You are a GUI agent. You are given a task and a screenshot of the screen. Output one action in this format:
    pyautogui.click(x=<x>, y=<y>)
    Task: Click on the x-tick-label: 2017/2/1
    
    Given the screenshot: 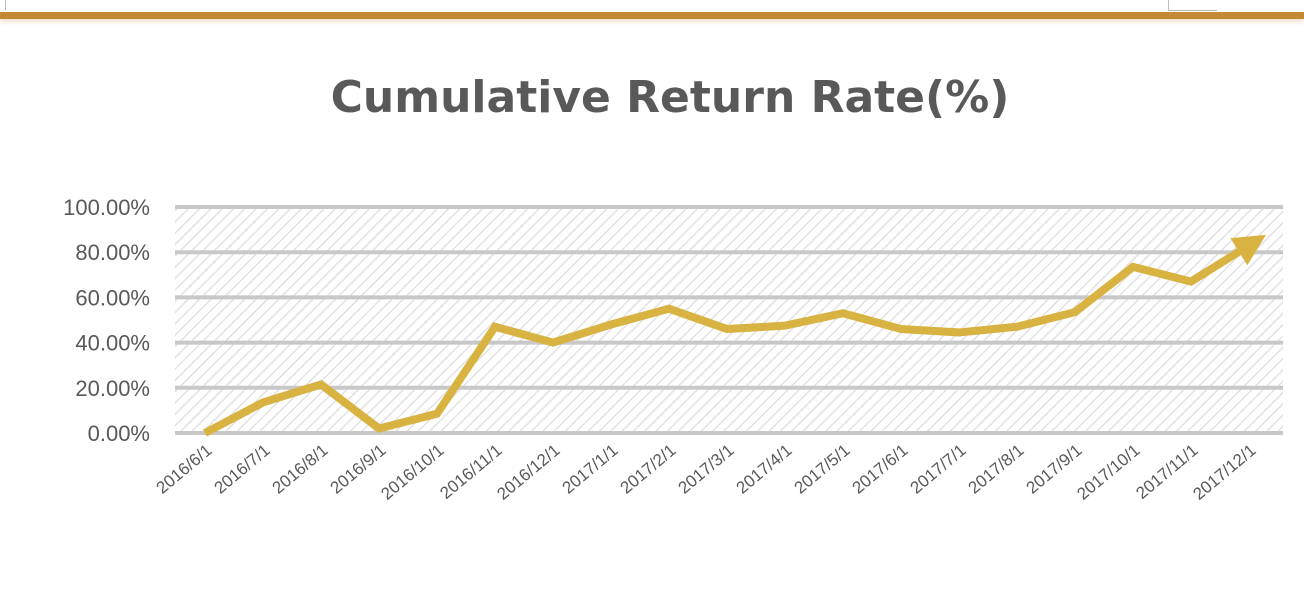 What is the action you would take?
    pyautogui.click(x=648, y=469)
    